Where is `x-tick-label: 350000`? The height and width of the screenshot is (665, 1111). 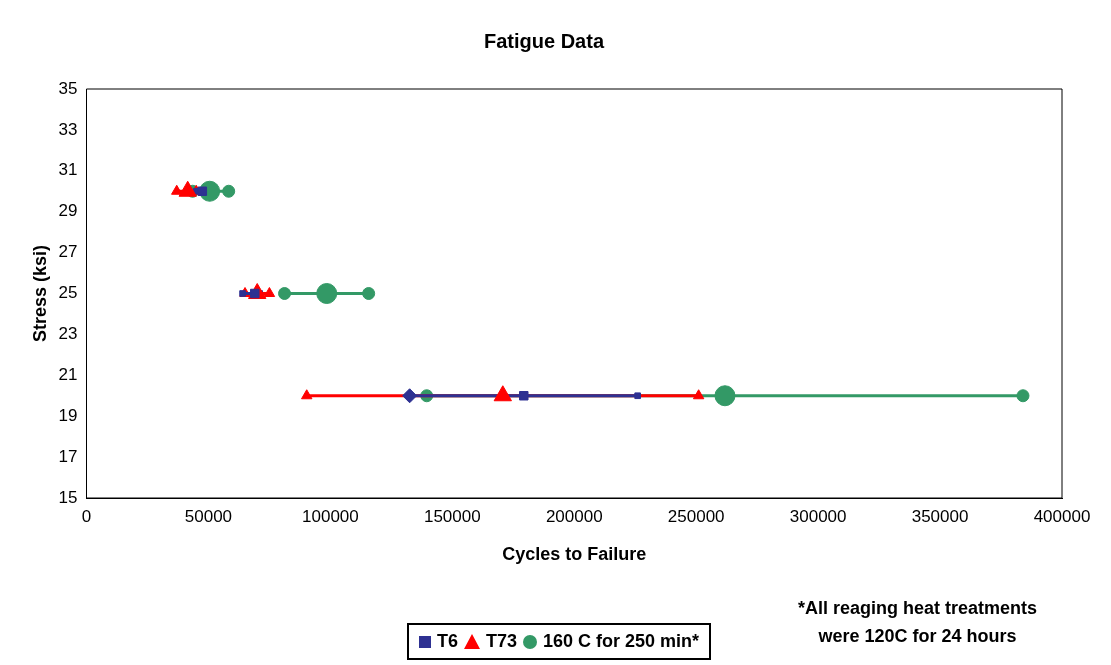 x-tick-label: 350000 is located at coordinates (940, 516).